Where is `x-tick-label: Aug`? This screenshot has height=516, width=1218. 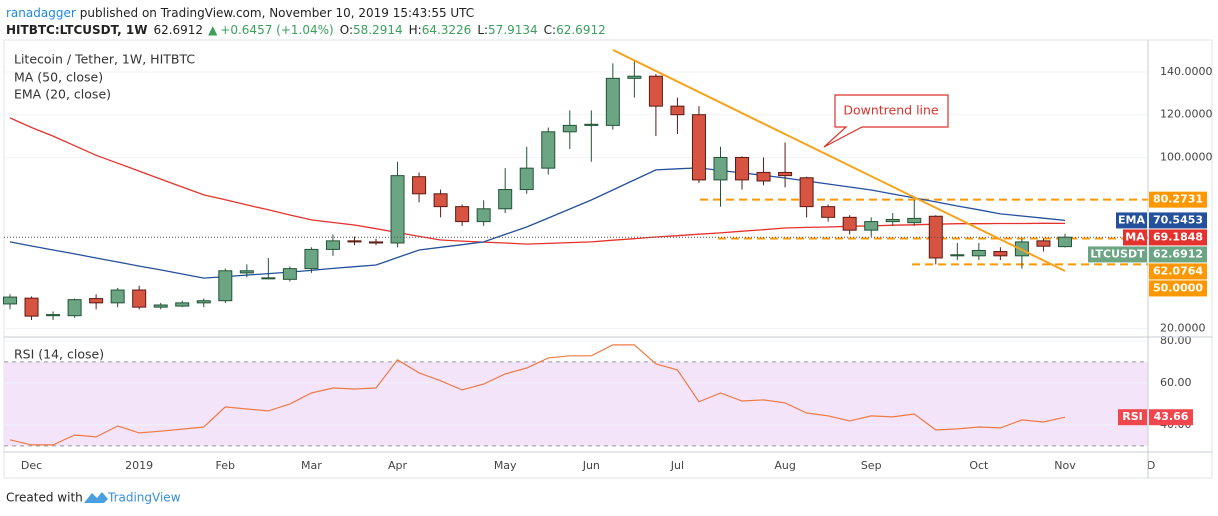 x-tick-label: Aug is located at coordinates (784, 465).